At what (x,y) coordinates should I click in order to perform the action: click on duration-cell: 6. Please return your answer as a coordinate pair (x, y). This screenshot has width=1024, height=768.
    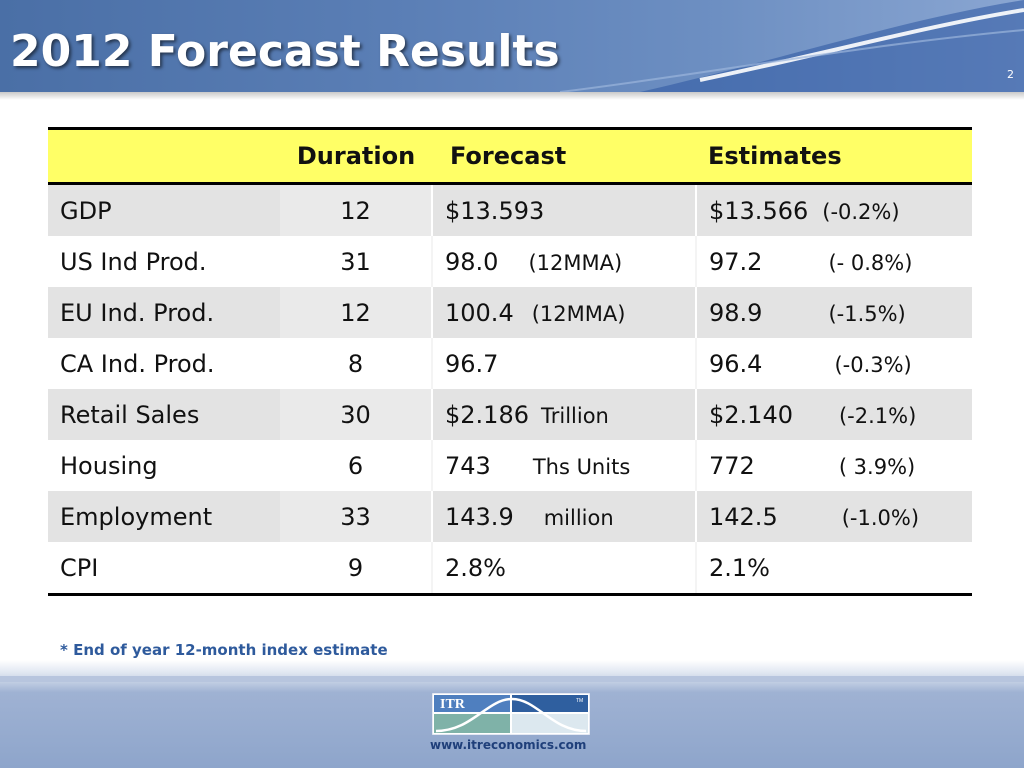
    Looking at the image, I should click on (356, 465).